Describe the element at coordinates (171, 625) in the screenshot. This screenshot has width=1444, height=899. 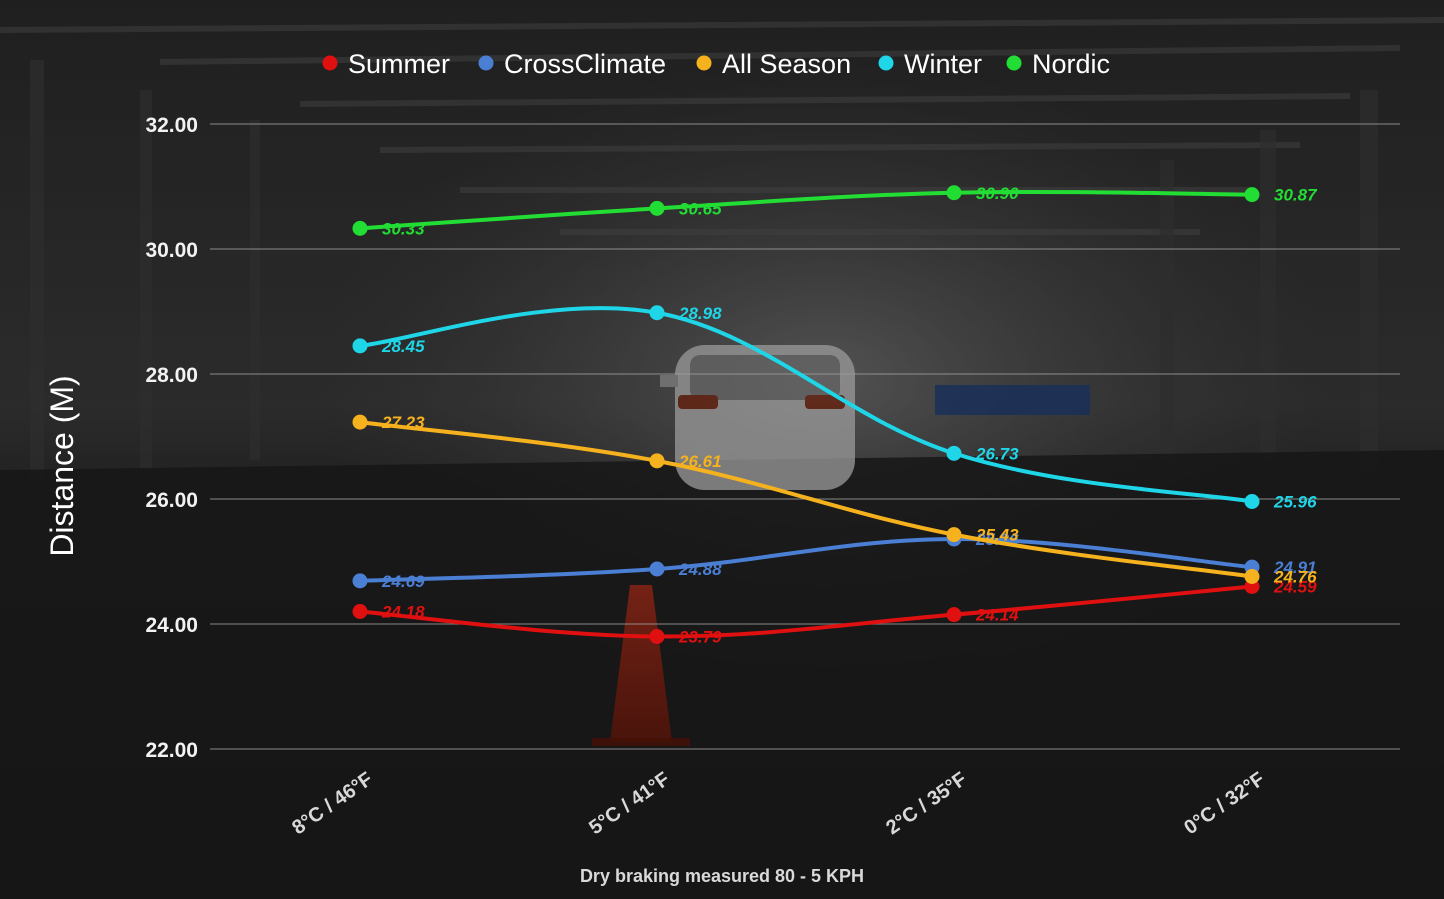
I see `y-tick-label: 24.00` at that location.